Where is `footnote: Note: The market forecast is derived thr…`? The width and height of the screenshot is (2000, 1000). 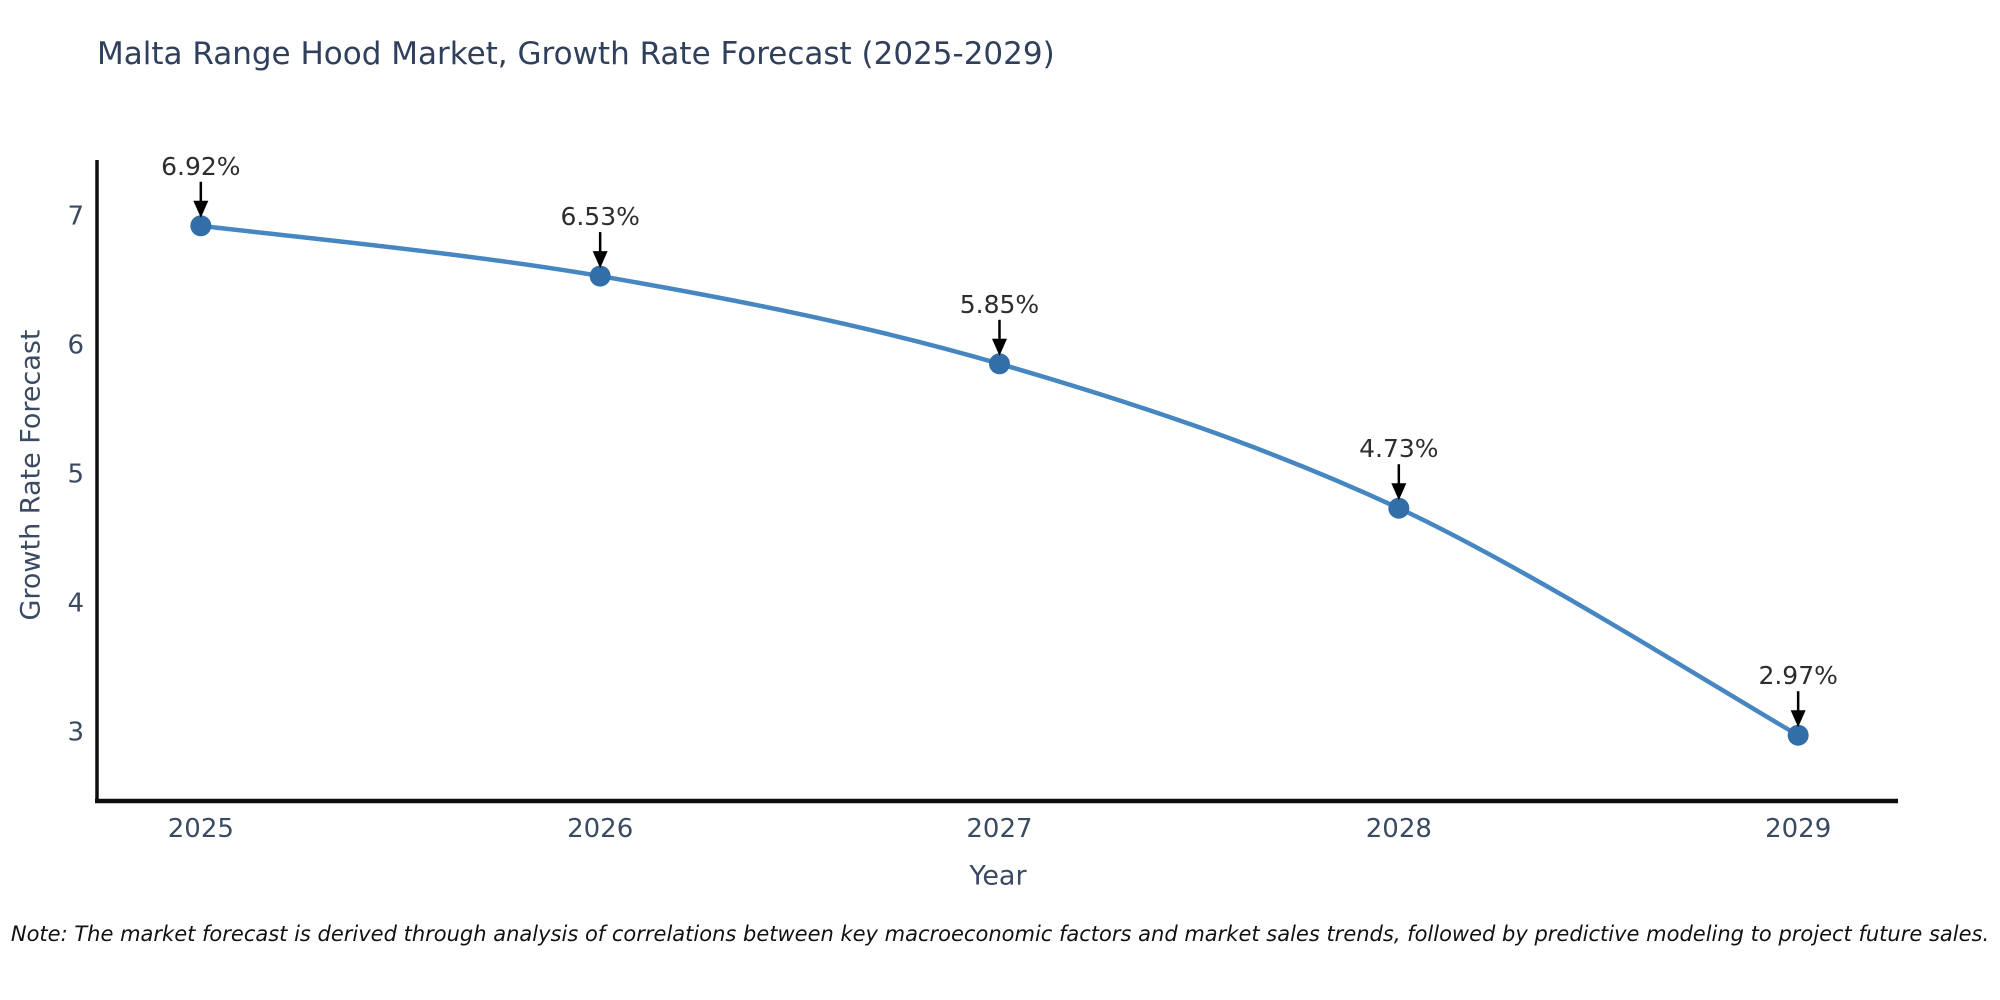 footnote: Note: The market forecast is derived thr… is located at coordinates (1000, 934).